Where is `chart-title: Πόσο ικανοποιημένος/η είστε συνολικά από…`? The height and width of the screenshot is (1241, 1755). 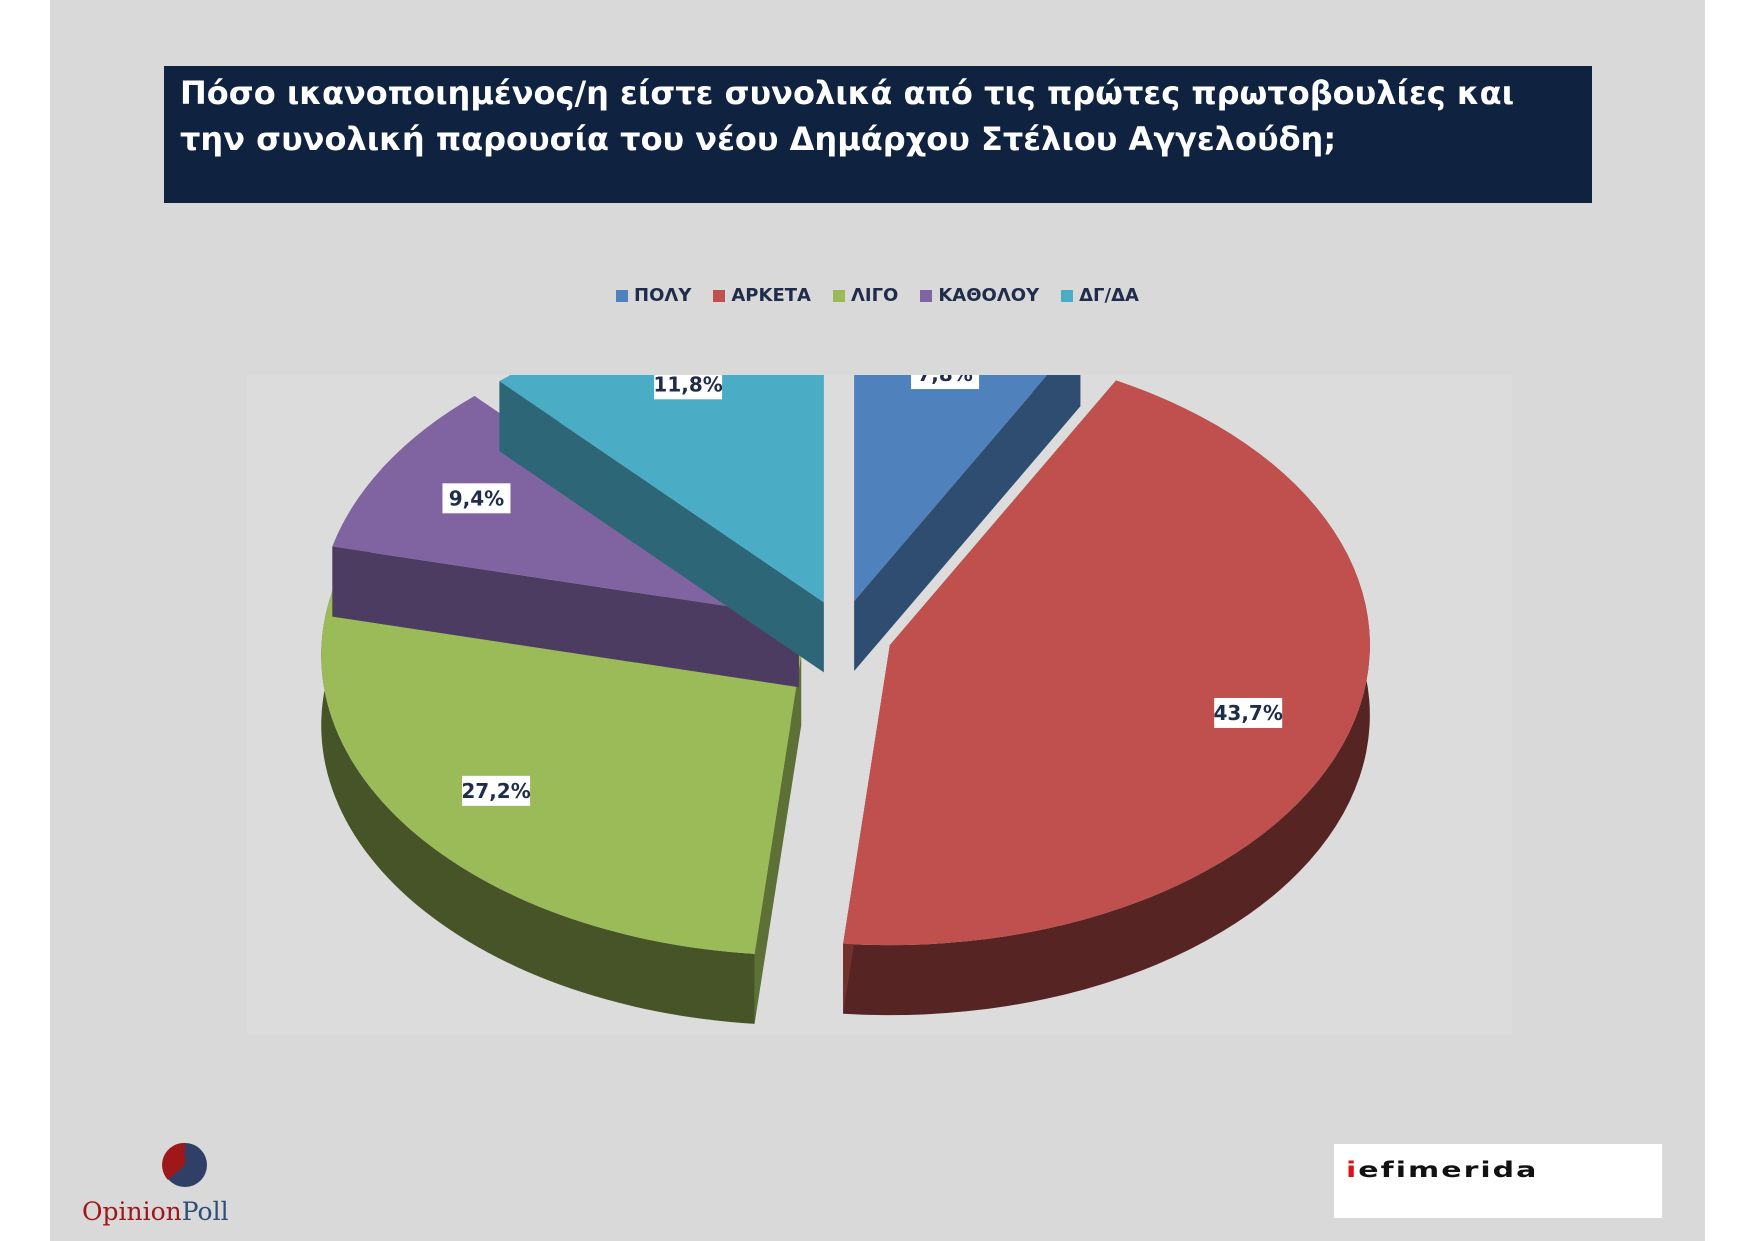 chart-title: Πόσο ικανοποιημένος/η είστε συνολικά από… is located at coordinates (847, 116).